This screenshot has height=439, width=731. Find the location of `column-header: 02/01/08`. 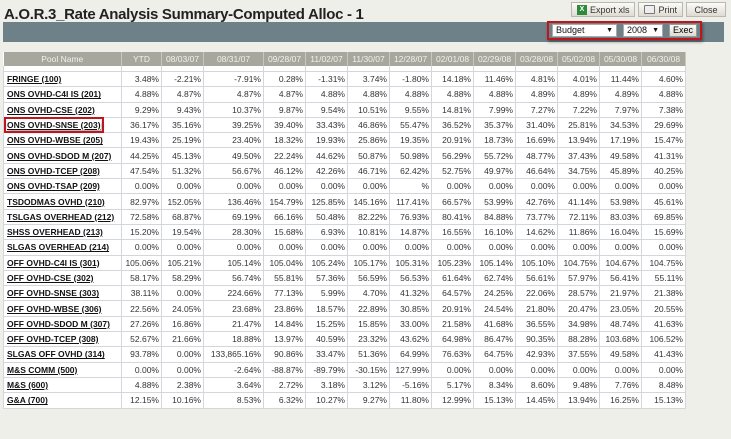

column-header: 02/01/08 is located at coordinates (452, 59).